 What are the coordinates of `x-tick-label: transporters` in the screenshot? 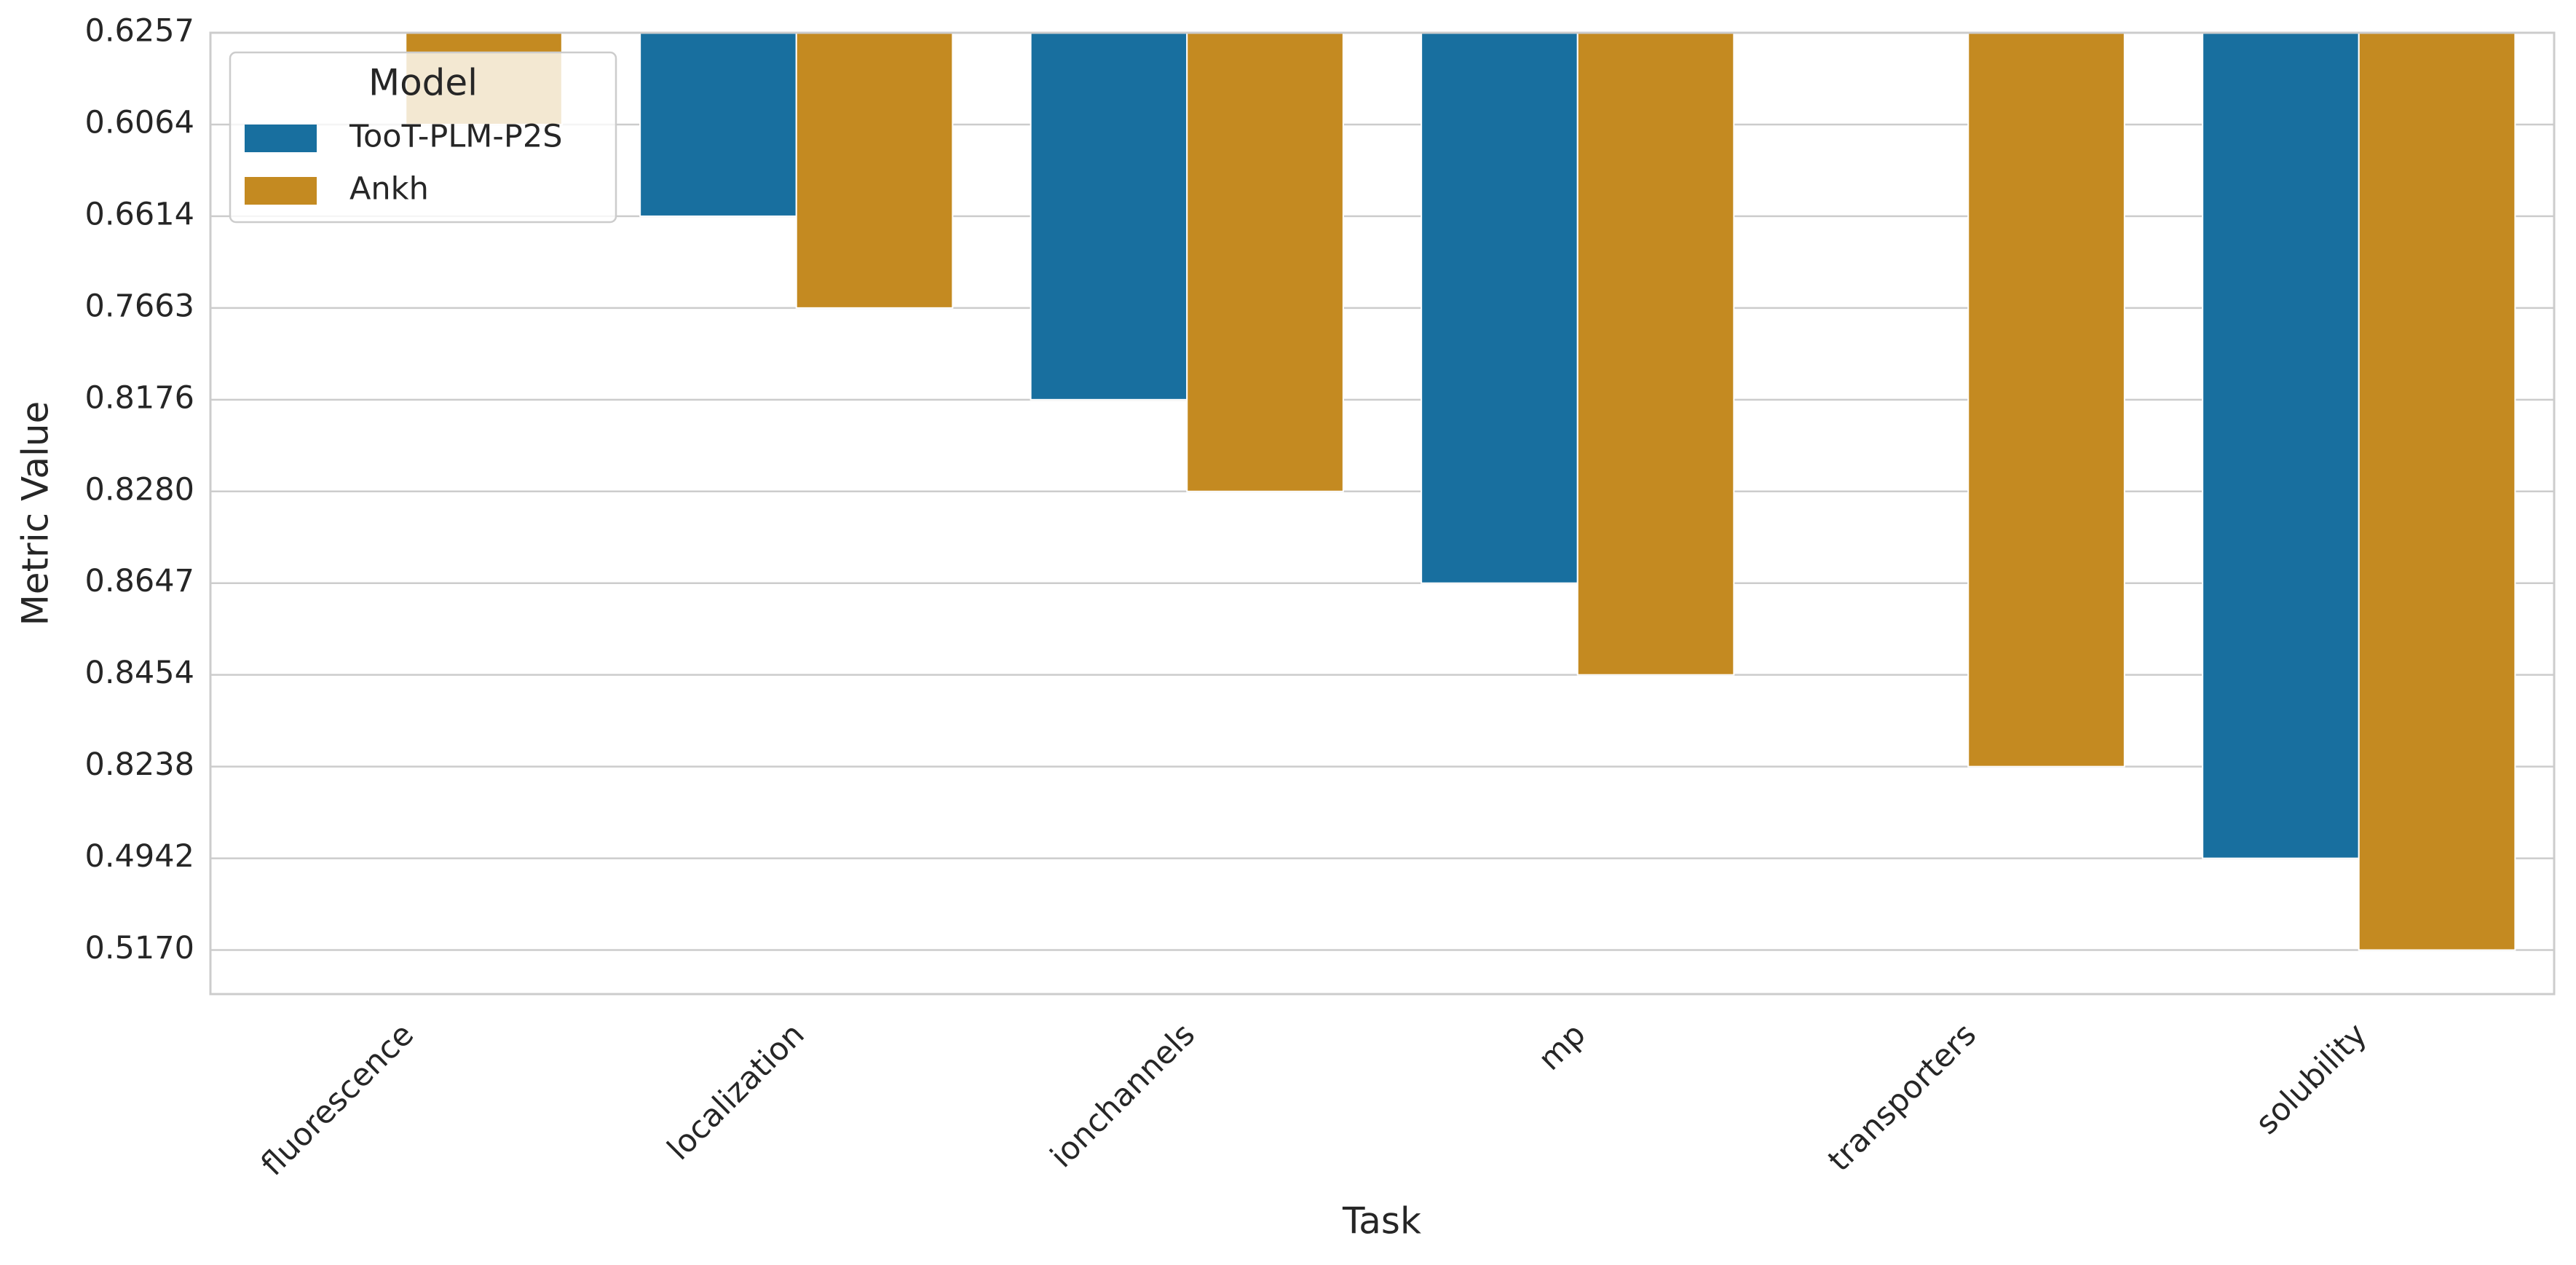 It's located at (1902, 1098).